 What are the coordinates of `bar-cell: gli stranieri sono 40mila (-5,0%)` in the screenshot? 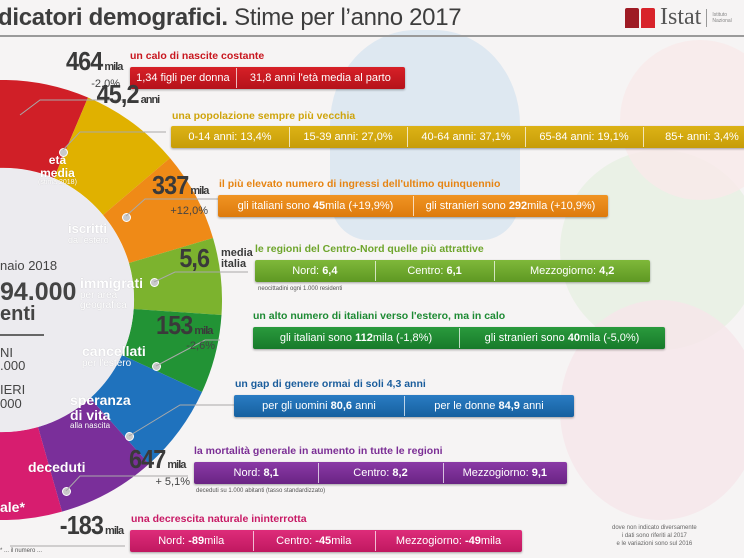 It's located at (562, 338).